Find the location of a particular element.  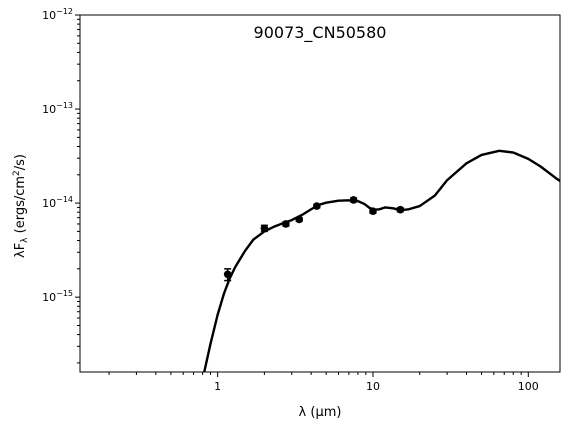

y-tick-label: 10−13 is located at coordinates (57, 108).